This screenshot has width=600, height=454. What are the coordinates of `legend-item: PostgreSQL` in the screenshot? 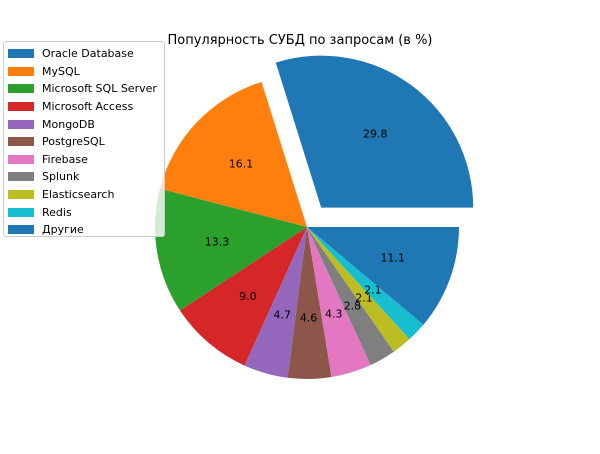 It's located at (84, 142).